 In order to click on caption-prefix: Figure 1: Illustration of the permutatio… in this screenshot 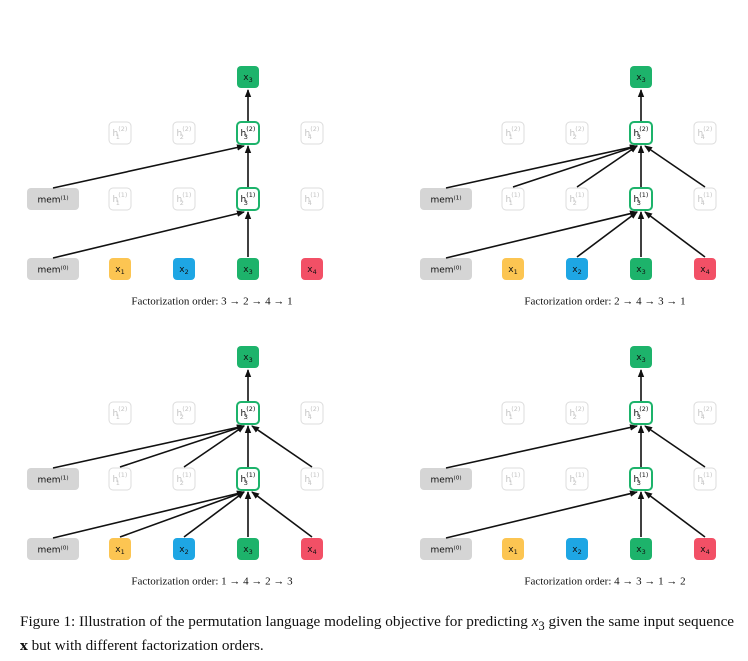, I will do `click(276, 621)`.